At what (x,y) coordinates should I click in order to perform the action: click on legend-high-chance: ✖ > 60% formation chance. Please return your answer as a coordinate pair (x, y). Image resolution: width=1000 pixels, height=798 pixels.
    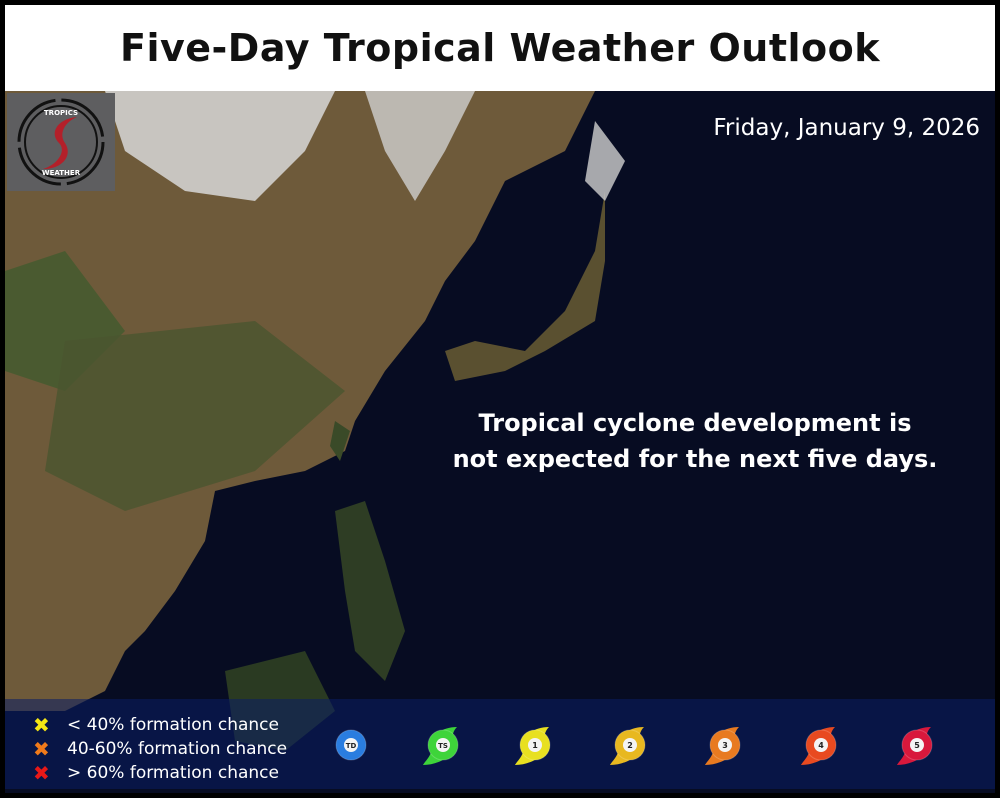
    Looking at the image, I should click on (156, 773).